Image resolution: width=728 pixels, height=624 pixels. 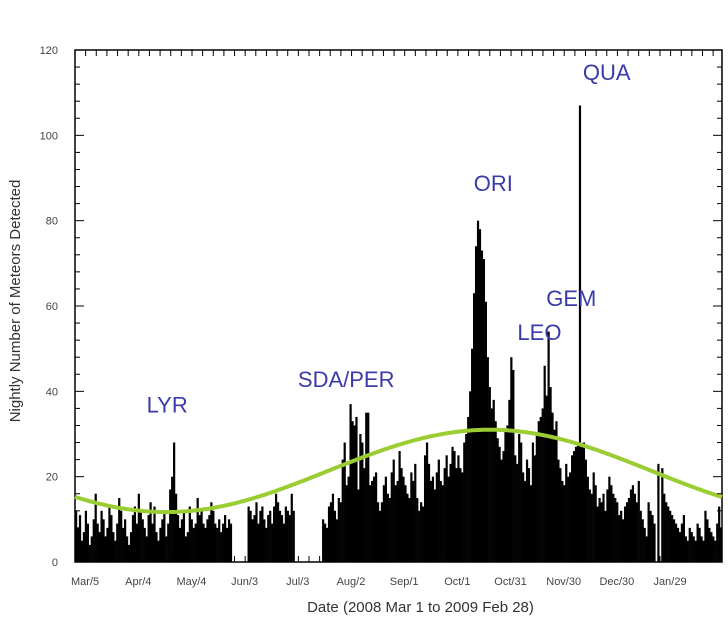 I want to click on x-tick-label: Nov/30, so click(x=563, y=582).